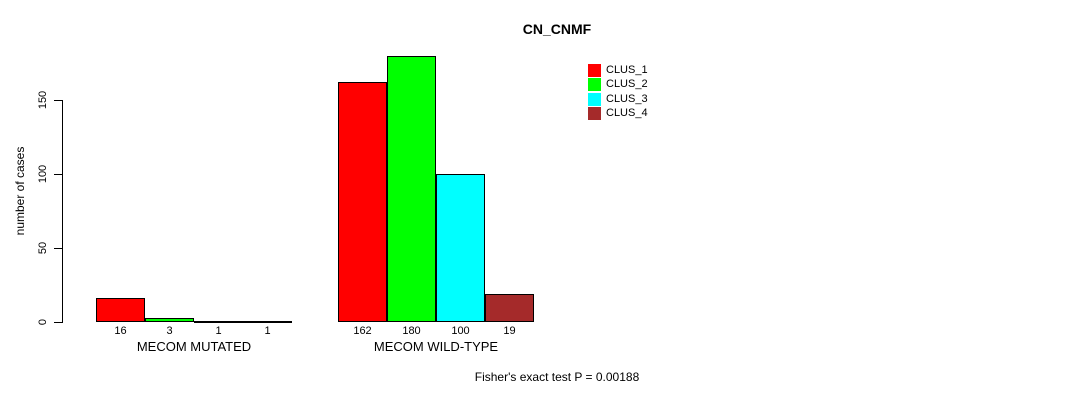  I want to click on legend-item: CLUS_4, so click(618, 114).